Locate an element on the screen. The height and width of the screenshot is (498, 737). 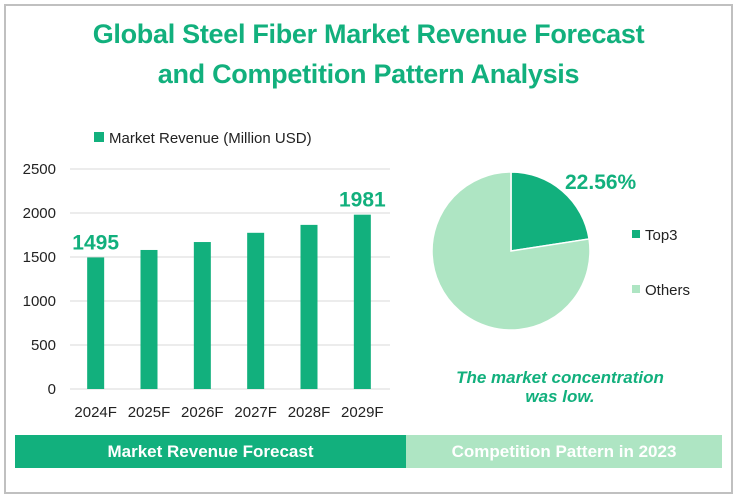
pie-slice-others is located at coordinates (511, 251).